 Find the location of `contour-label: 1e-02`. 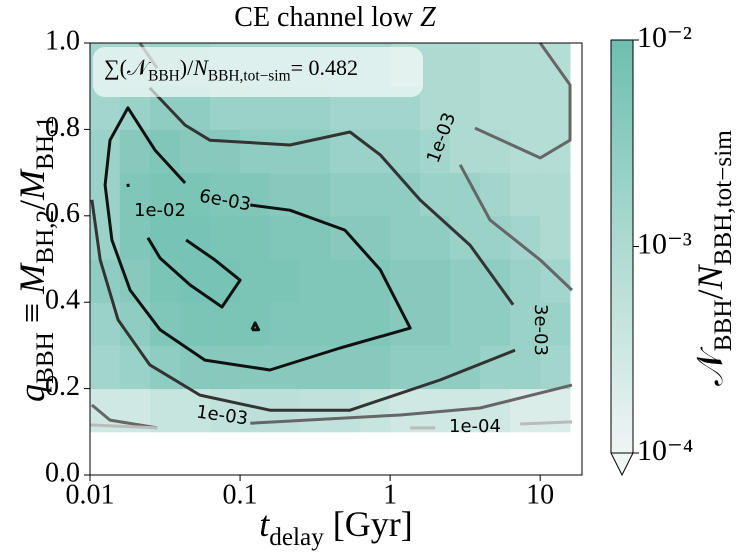

contour-label: 1e-02 is located at coordinates (160, 210).